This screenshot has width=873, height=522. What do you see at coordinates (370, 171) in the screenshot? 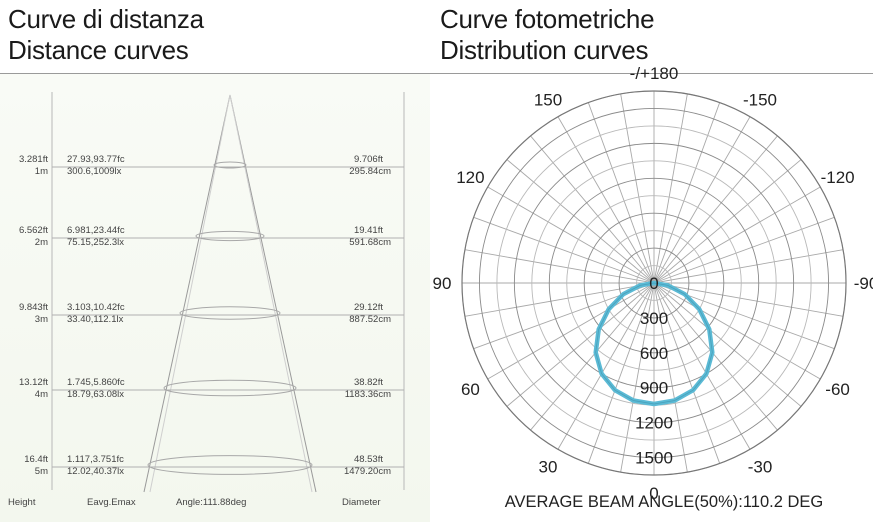
I see `diameter-cm-label: 295.84cm` at bounding box center [370, 171].